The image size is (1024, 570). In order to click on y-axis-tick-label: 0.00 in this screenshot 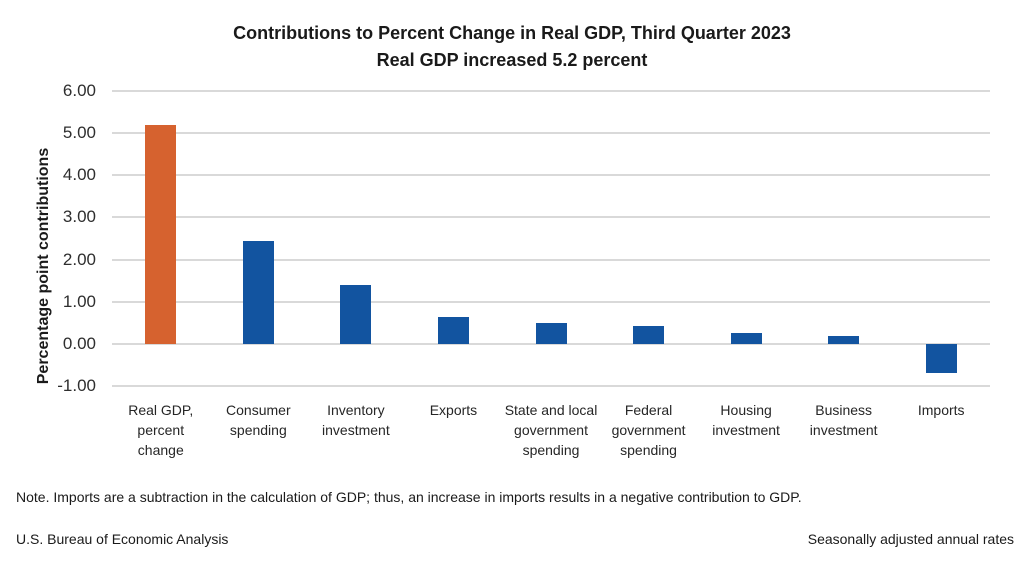, I will do `click(79, 343)`.